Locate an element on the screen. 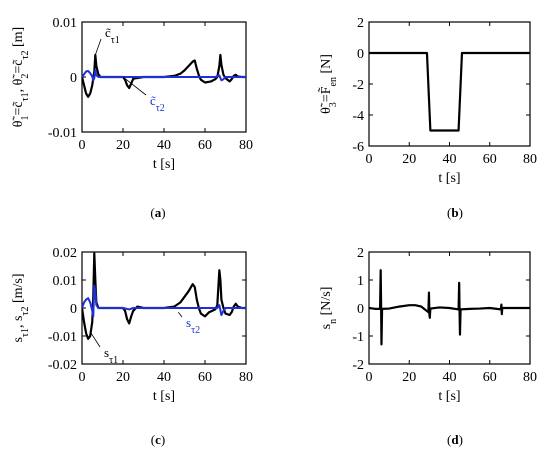  series-annotation-blue: sτ2 is located at coordinates (193, 325).